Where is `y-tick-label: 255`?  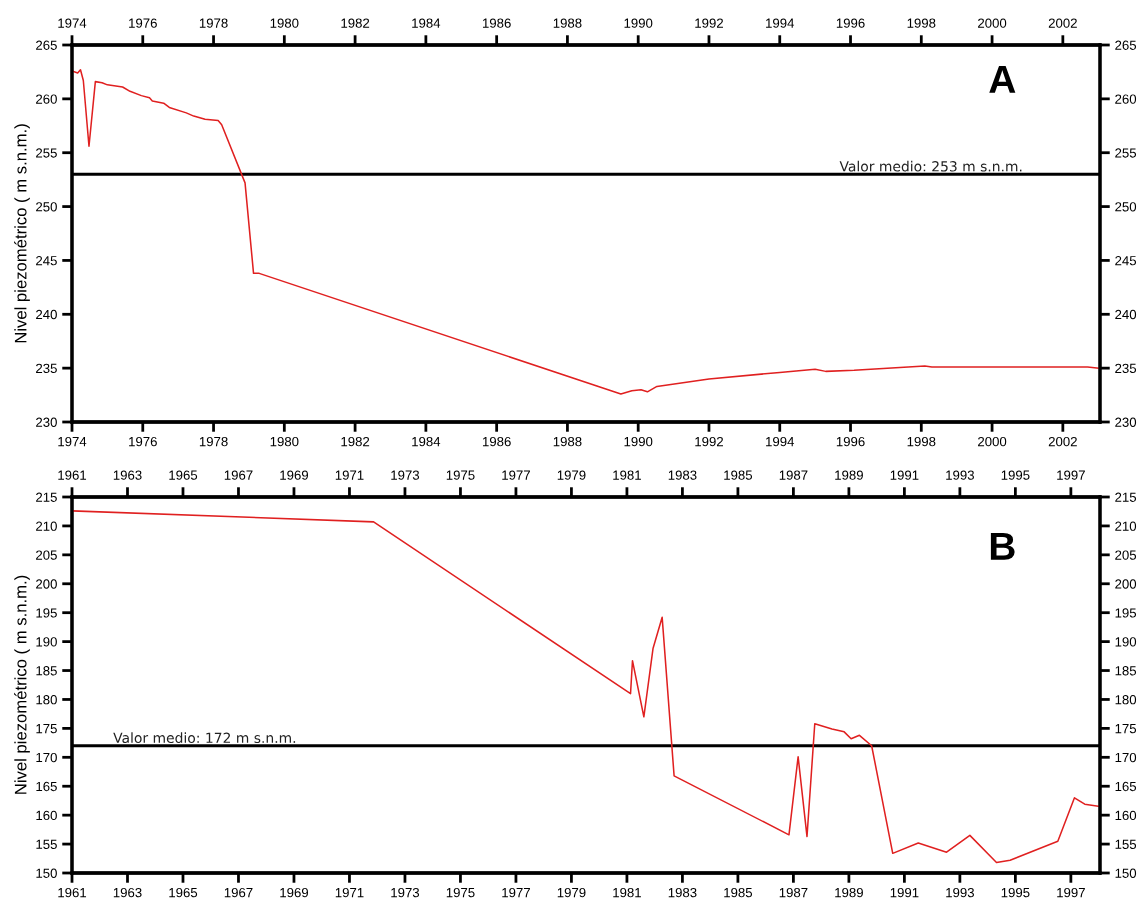 y-tick-label: 255 is located at coordinates (46, 153).